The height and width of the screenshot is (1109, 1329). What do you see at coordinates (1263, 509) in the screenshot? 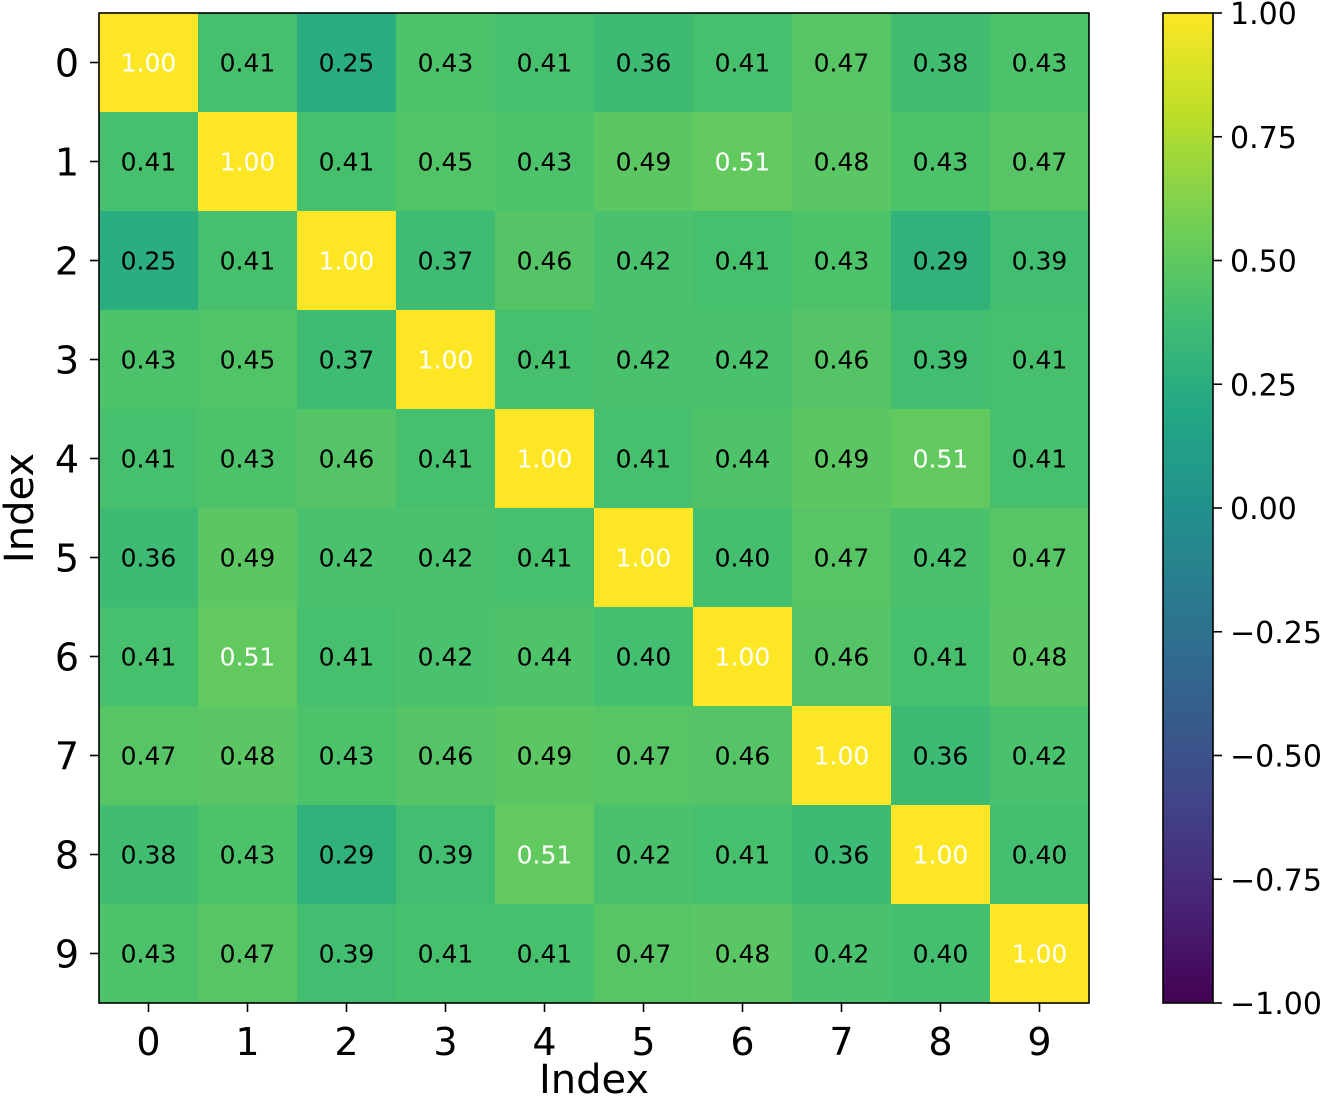
I see `colorbar-tick-label: 0.00` at bounding box center [1263, 509].